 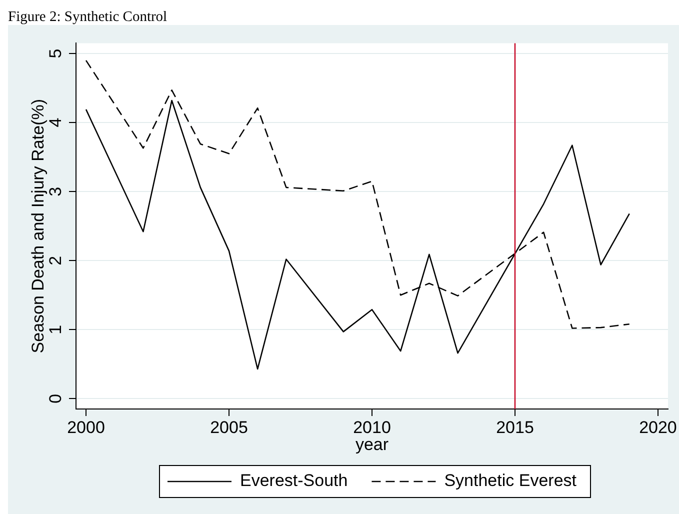 What do you see at coordinates (294, 480) in the screenshot?
I see `legend-label: Everest-South` at bounding box center [294, 480].